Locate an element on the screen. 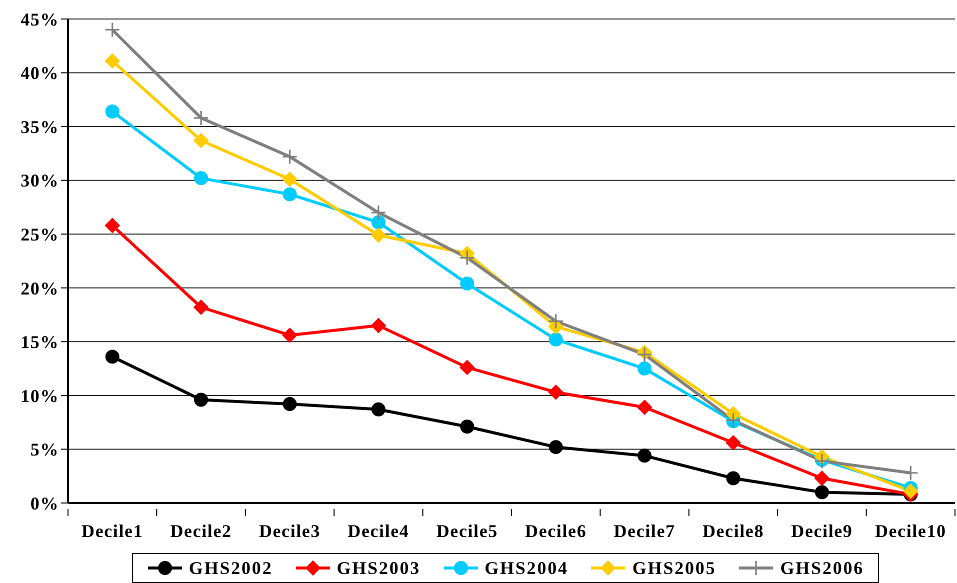 The width and height of the screenshot is (957, 583). legend-label: GHS2002 is located at coordinates (230, 568).